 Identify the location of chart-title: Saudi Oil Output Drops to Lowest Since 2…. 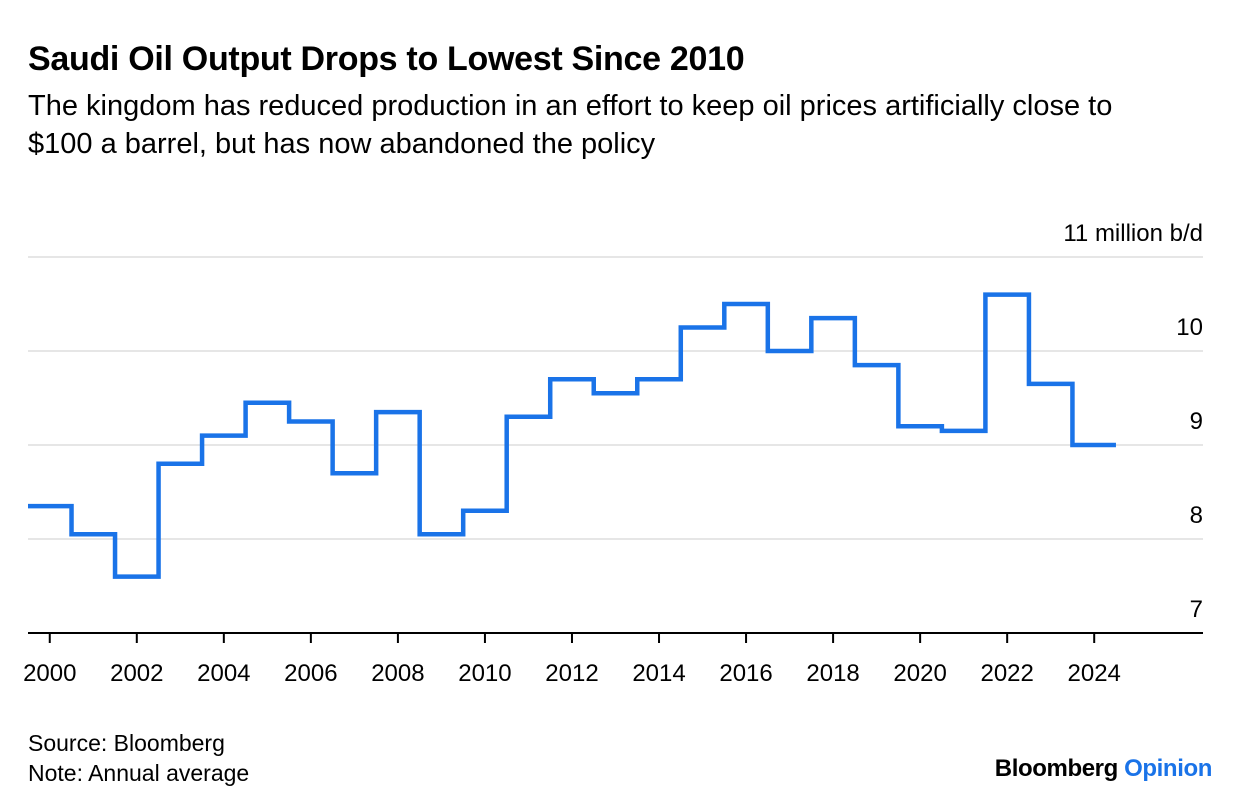
(386, 59).